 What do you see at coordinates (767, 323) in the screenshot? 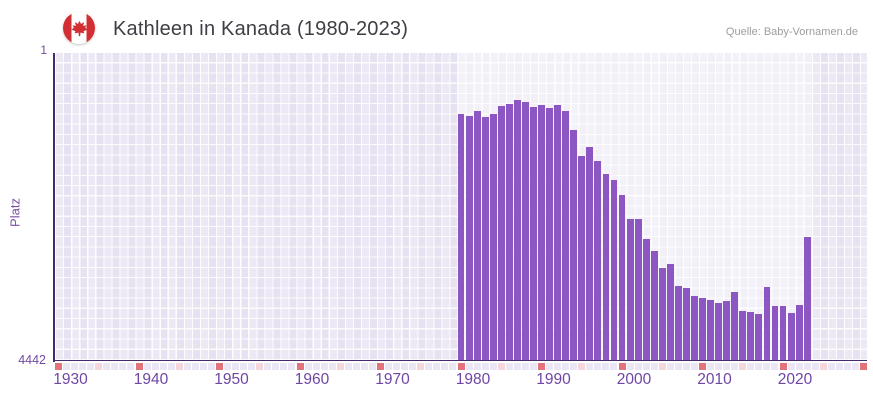
I see `bar-2018` at bounding box center [767, 323].